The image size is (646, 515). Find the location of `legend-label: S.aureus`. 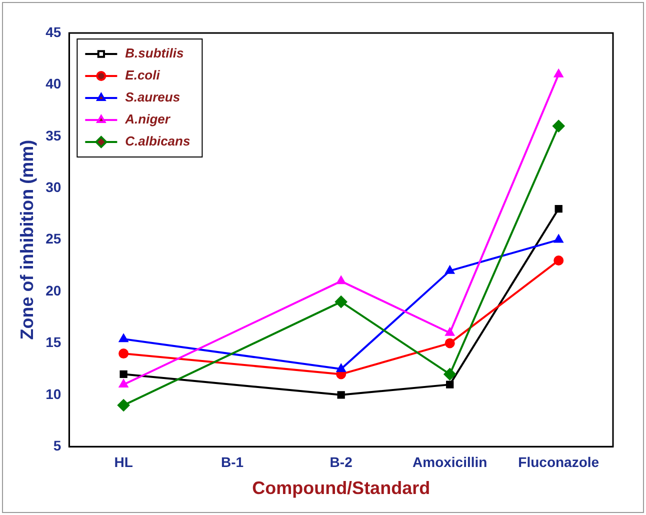

legend-label: S.aureus is located at coordinates (152, 97).